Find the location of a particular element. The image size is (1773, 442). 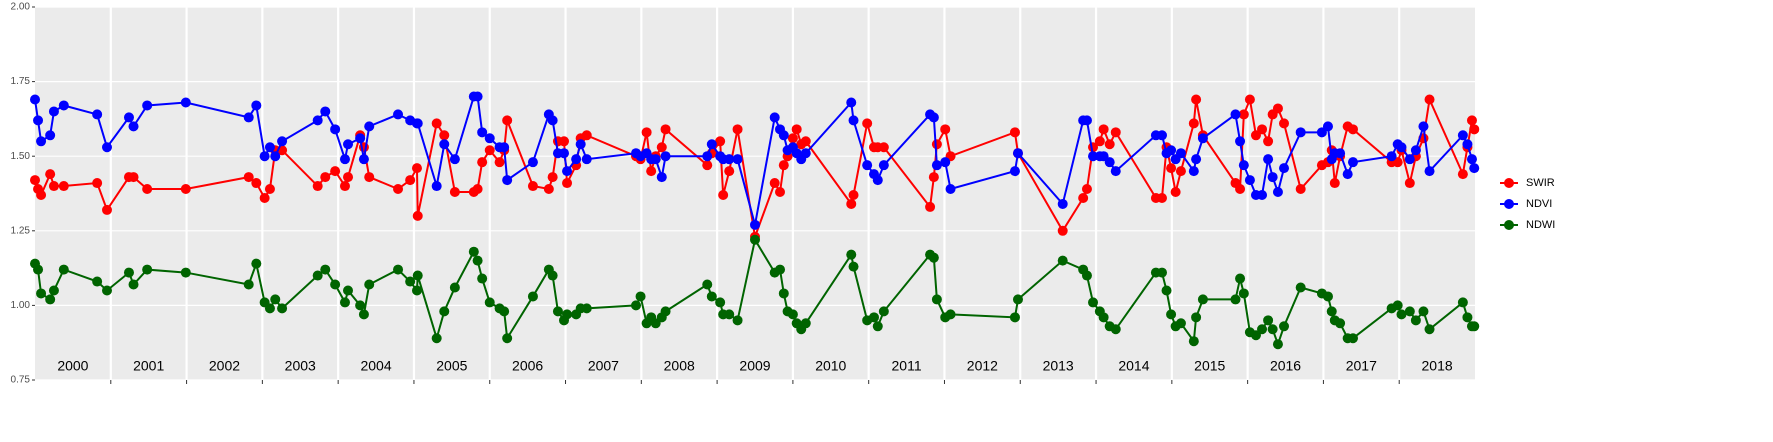

year-label: 2001 is located at coordinates (148, 366).